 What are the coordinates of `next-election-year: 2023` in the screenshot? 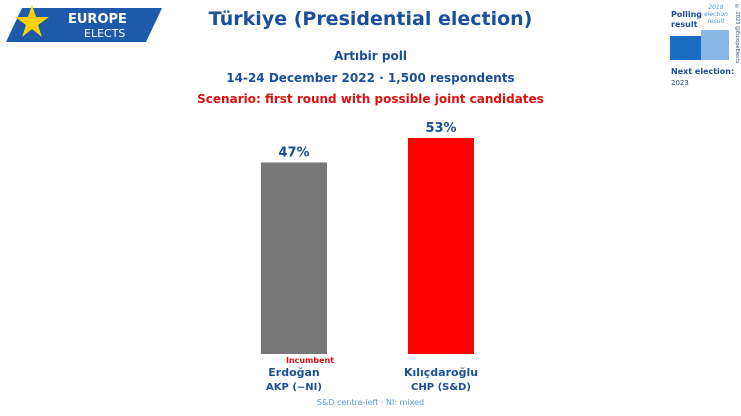 It's located at (680, 83).